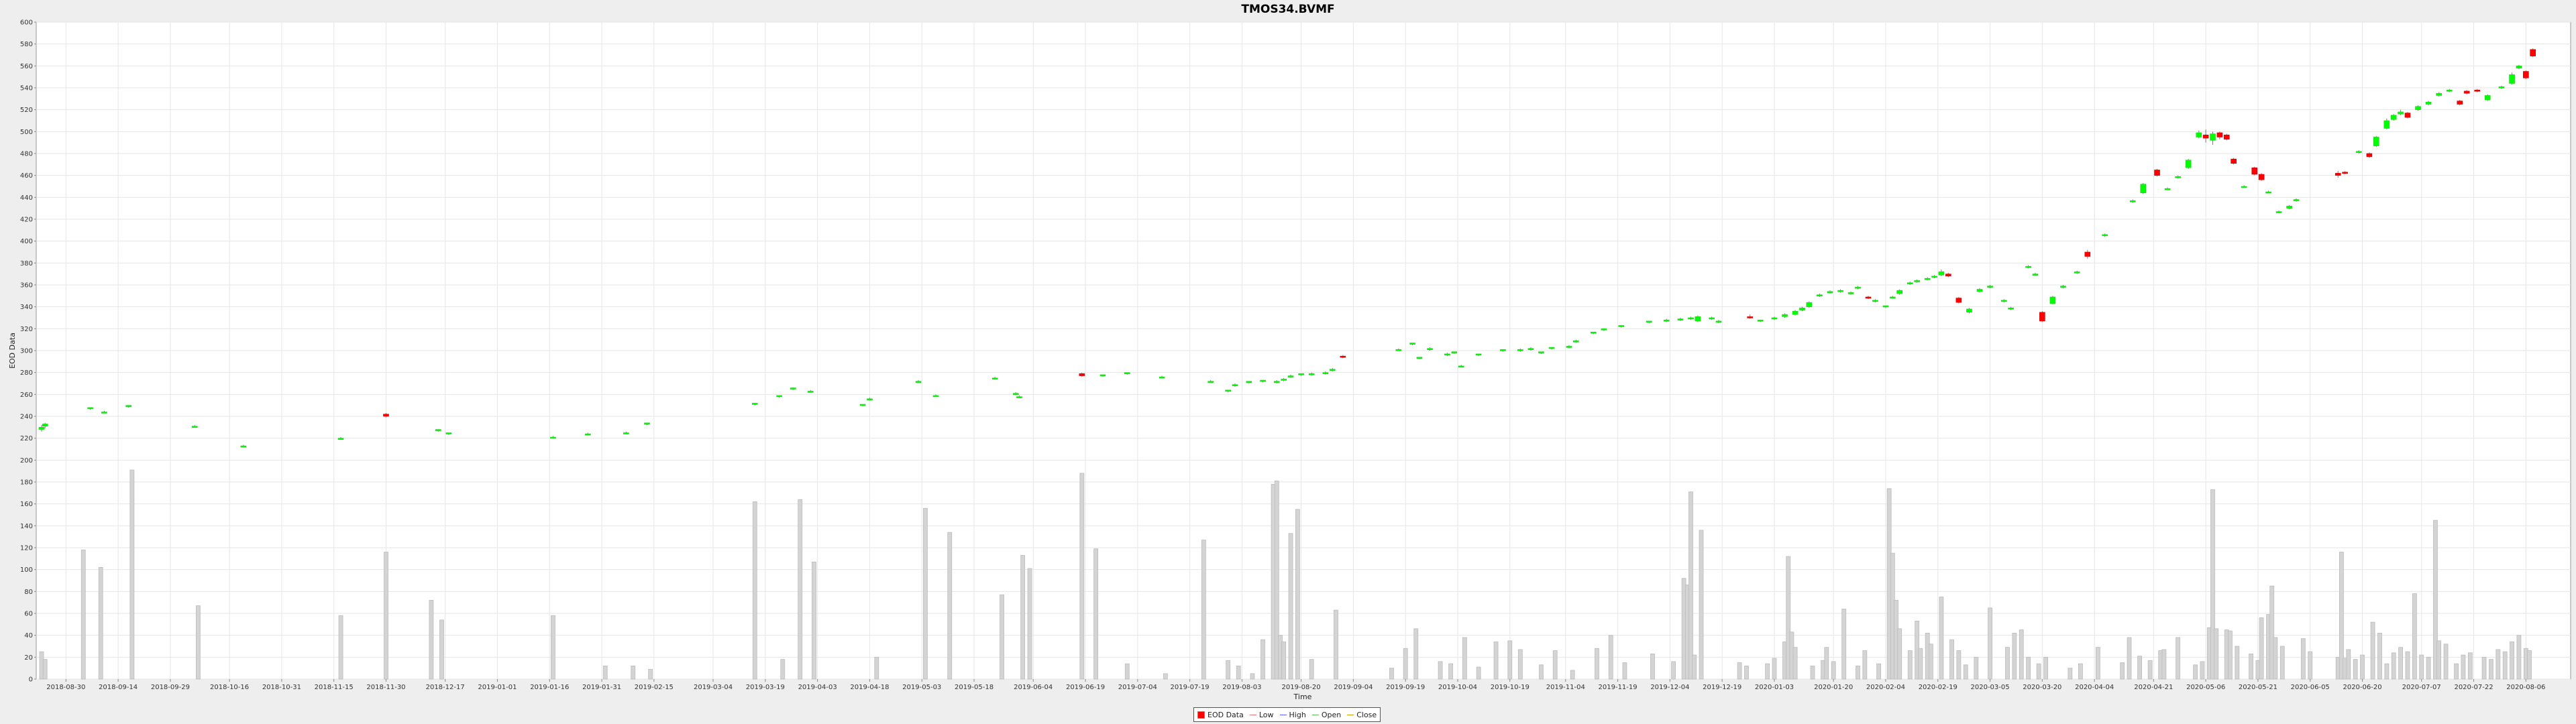  What do you see at coordinates (31, 680) in the screenshot?
I see `y-tick-label: 0` at bounding box center [31, 680].